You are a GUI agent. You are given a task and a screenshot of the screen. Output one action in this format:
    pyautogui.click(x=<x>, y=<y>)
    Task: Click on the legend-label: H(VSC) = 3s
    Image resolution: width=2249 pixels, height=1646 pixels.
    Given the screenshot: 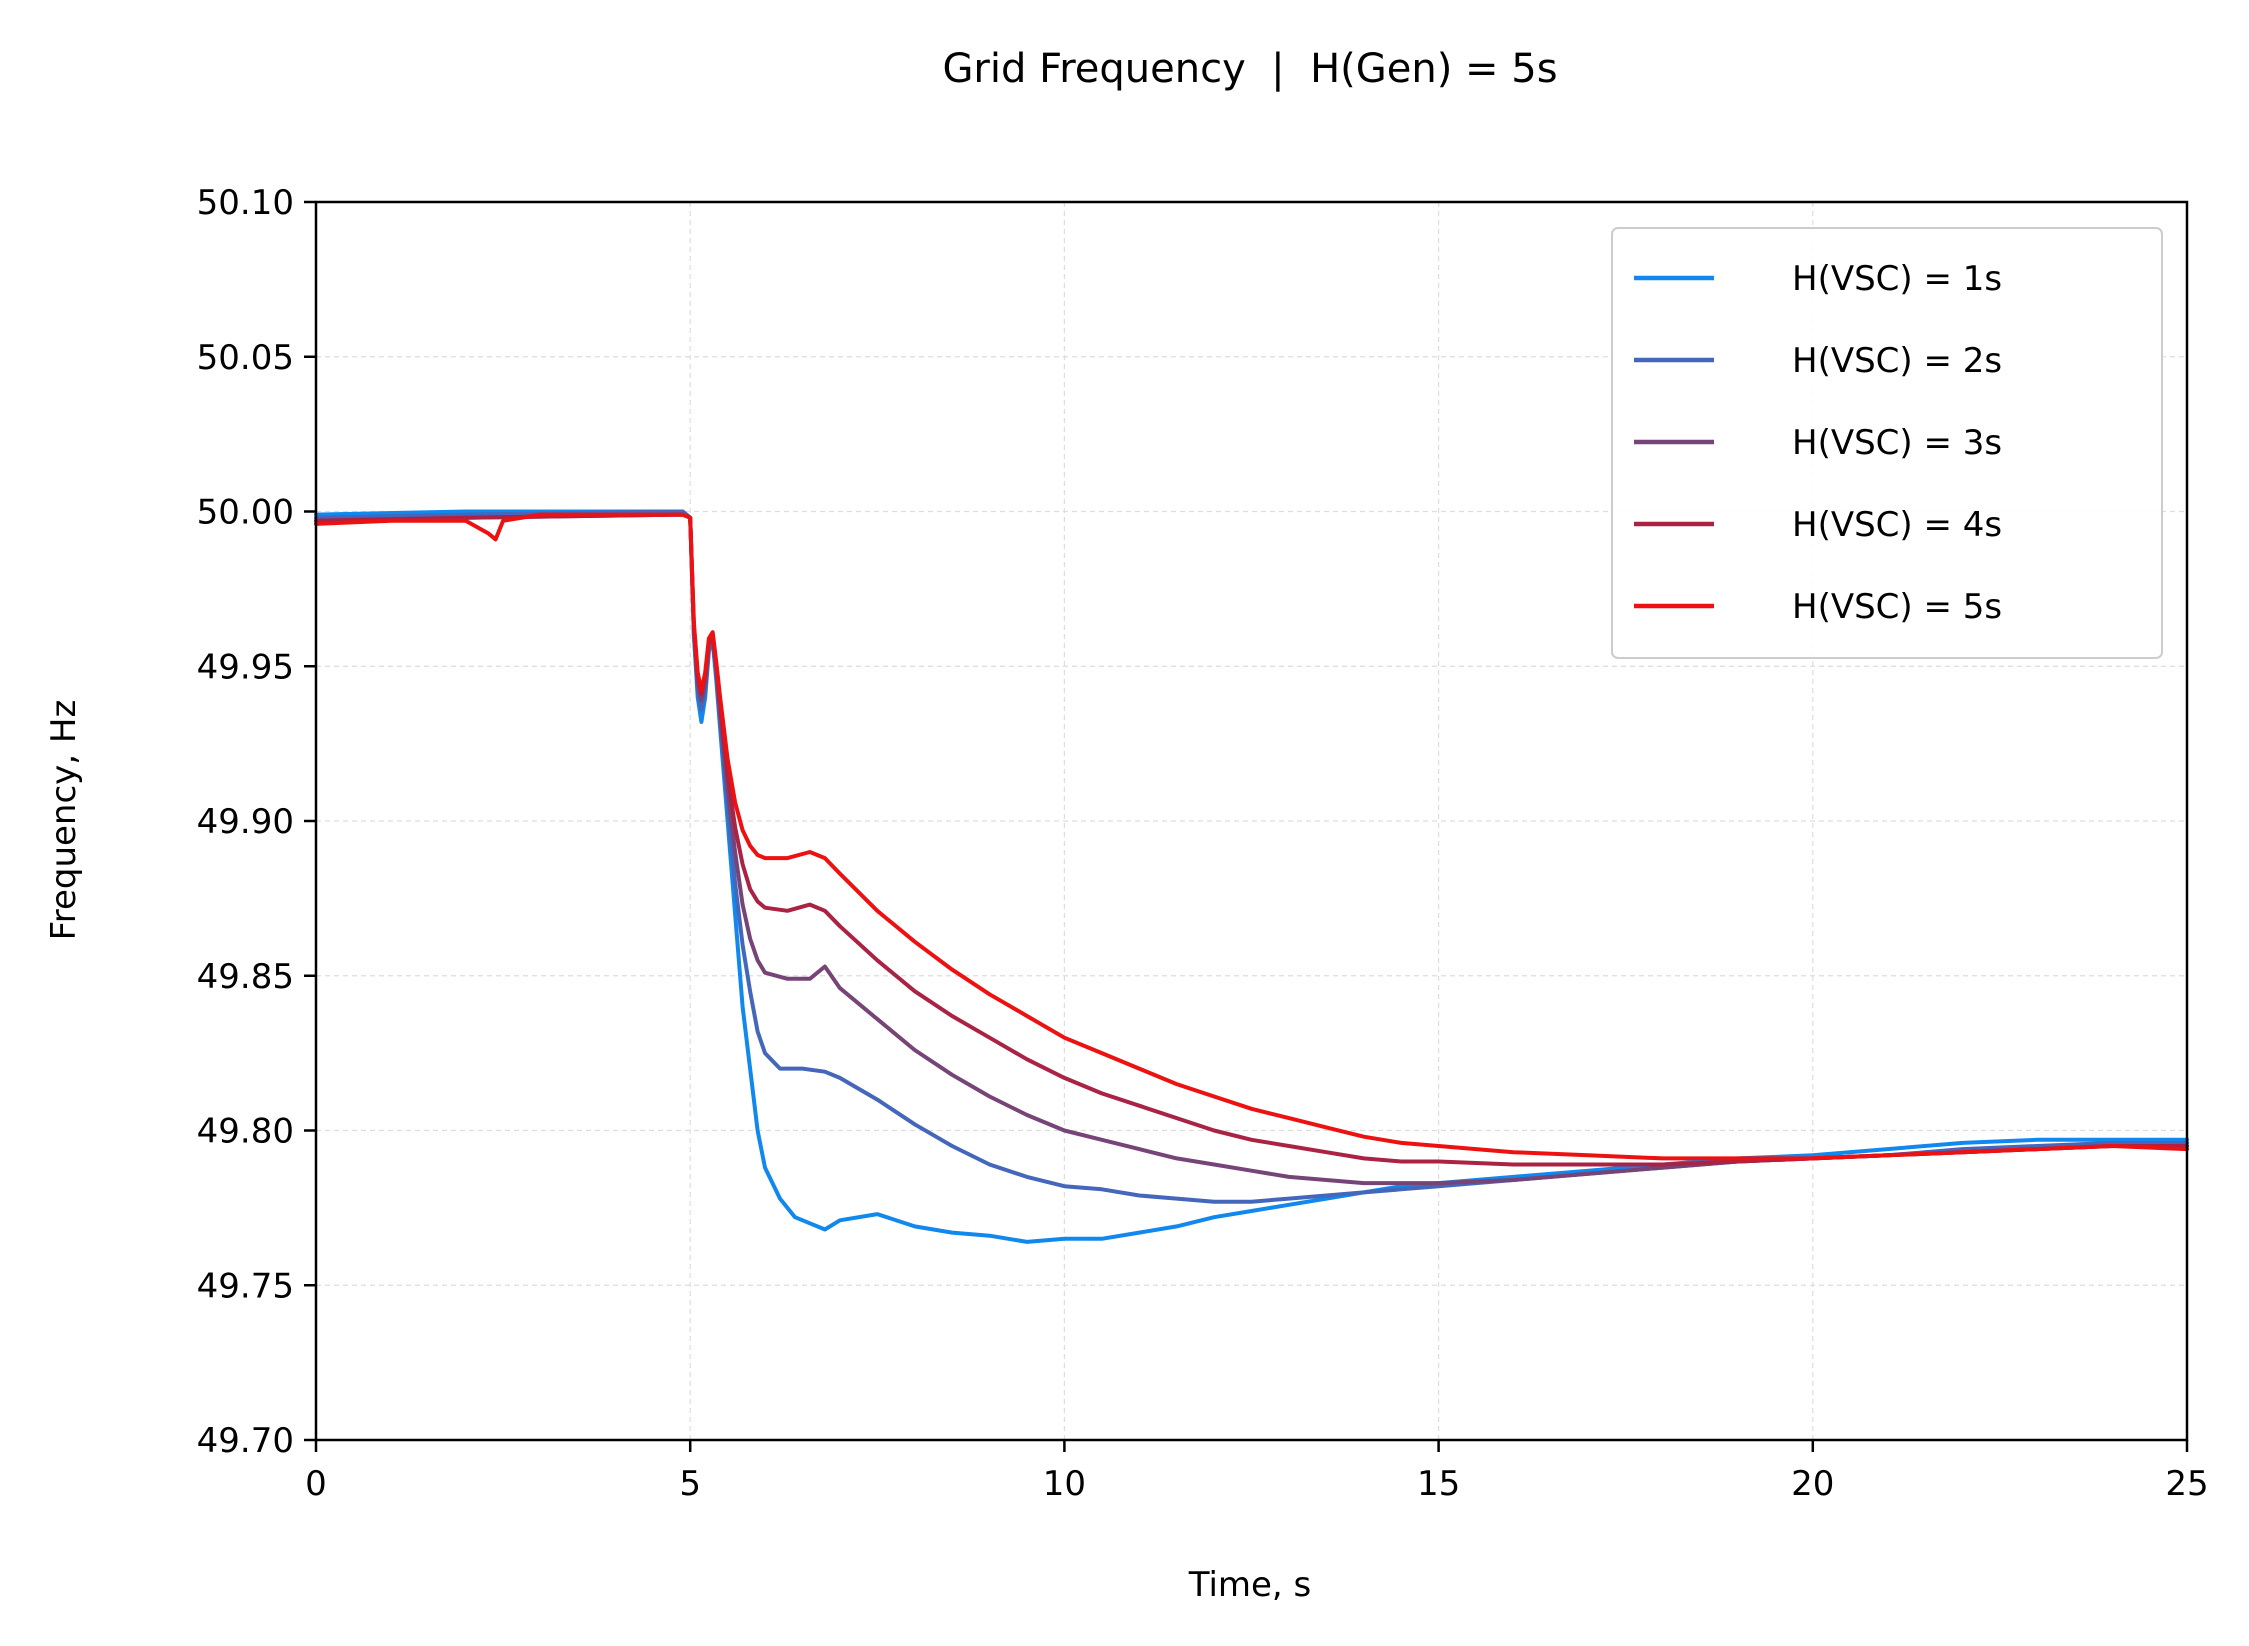 What is the action you would take?
    pyautogui.click(x=1897, y=443)
    